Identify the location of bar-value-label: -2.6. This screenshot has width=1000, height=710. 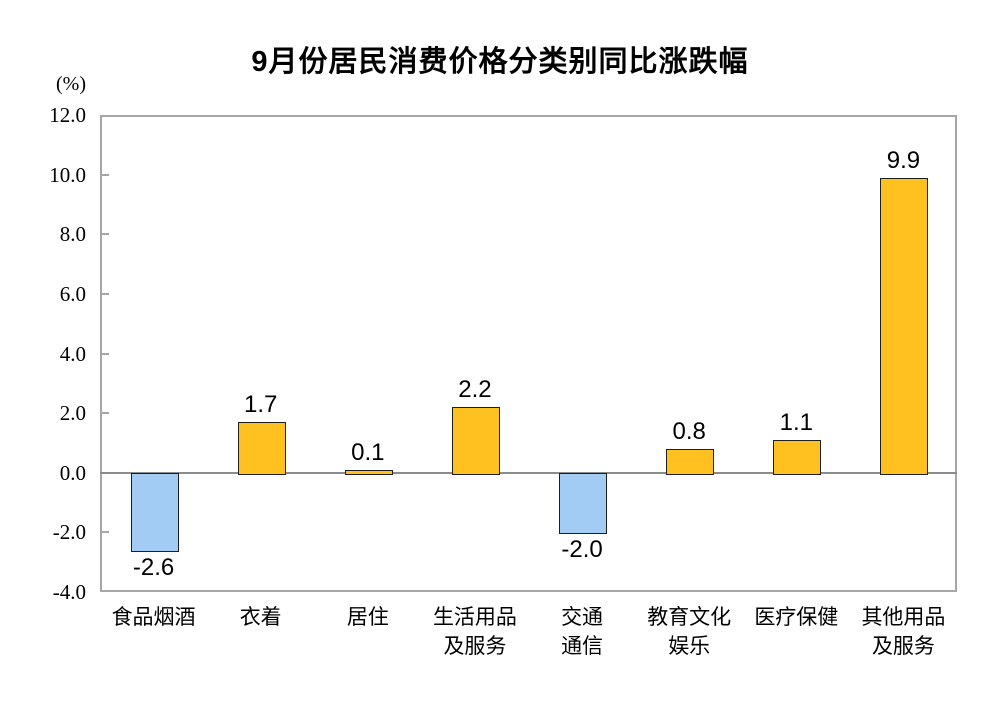
(153, 568).